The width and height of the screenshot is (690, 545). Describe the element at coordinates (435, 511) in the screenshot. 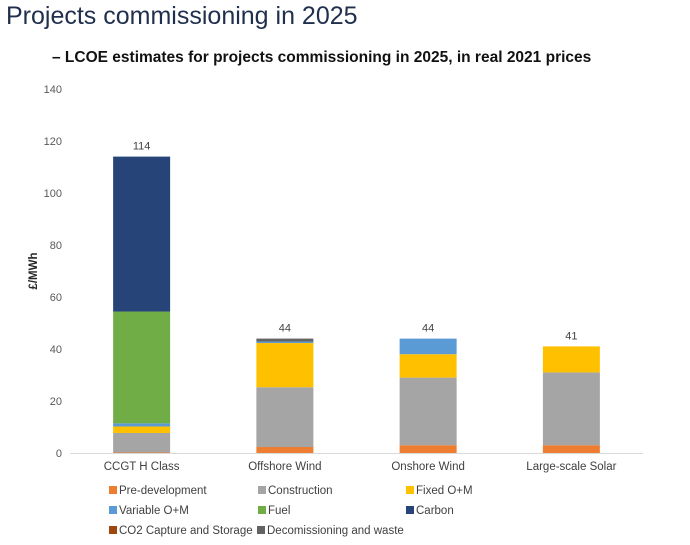

I see `legend-label: Carbon` at that location.